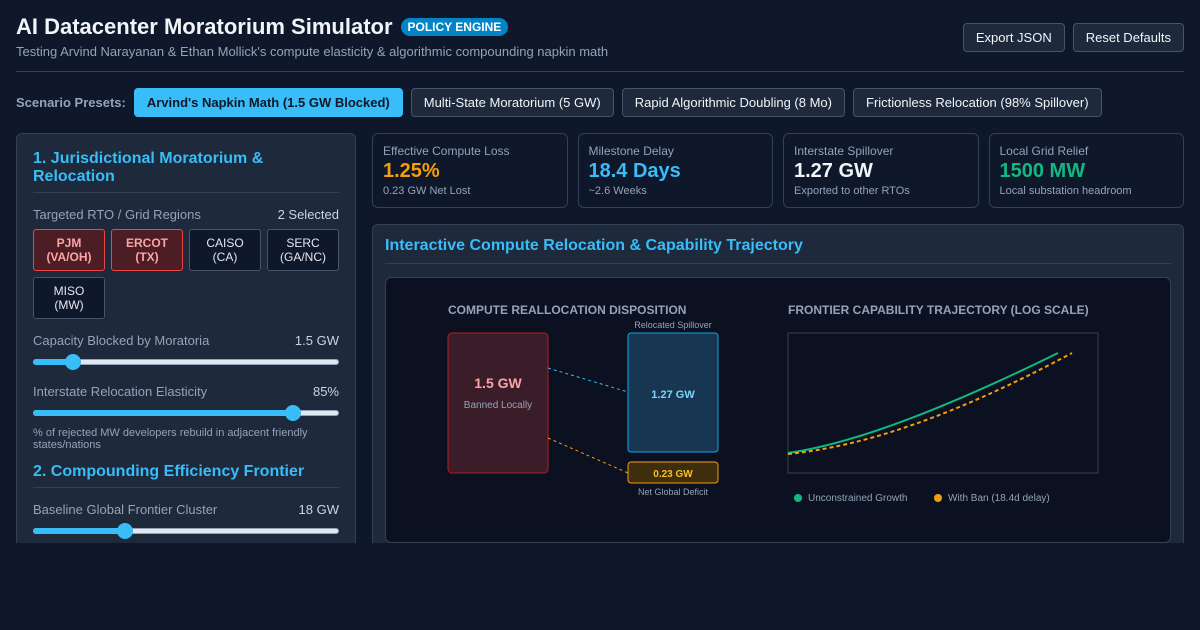 The height and width of the screenshot is (630, 1200). I want to click on preset-multi-state-button: Multi-State Moratorium (5 GW), so click(512, 102).